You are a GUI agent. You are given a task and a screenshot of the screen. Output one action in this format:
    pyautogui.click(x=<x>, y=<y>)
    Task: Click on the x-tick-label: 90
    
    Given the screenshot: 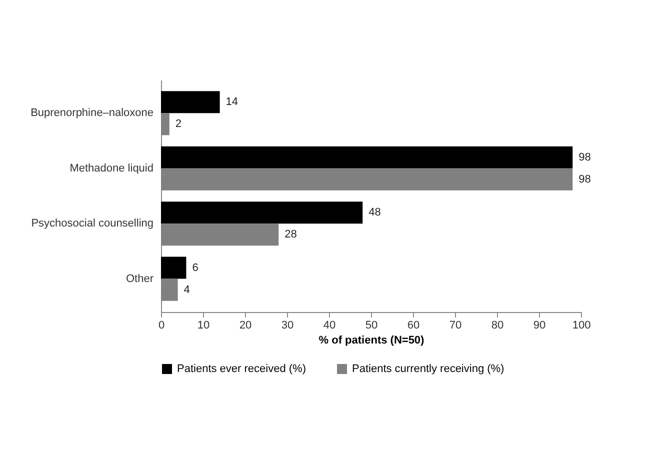 What is the action you would take?
    pyautogui.click(x=539, y=326)
    